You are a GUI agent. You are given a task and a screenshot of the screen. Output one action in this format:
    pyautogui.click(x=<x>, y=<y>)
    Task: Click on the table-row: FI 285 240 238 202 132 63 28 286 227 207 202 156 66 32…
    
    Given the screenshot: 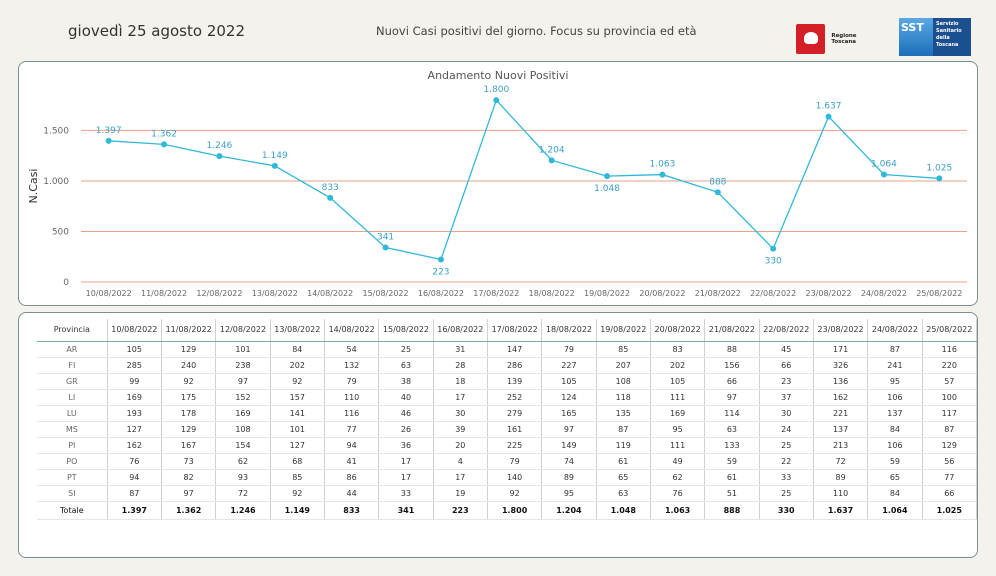 What is the action you would take?
    pyautogui.click(x=507, y=365)
    